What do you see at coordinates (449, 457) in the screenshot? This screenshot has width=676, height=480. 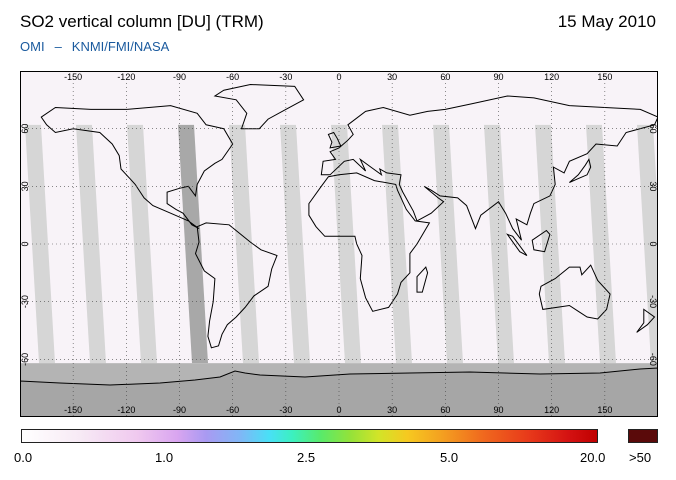 I see `colorbar-label-3: 5.0` at bounding box center [449, 457].